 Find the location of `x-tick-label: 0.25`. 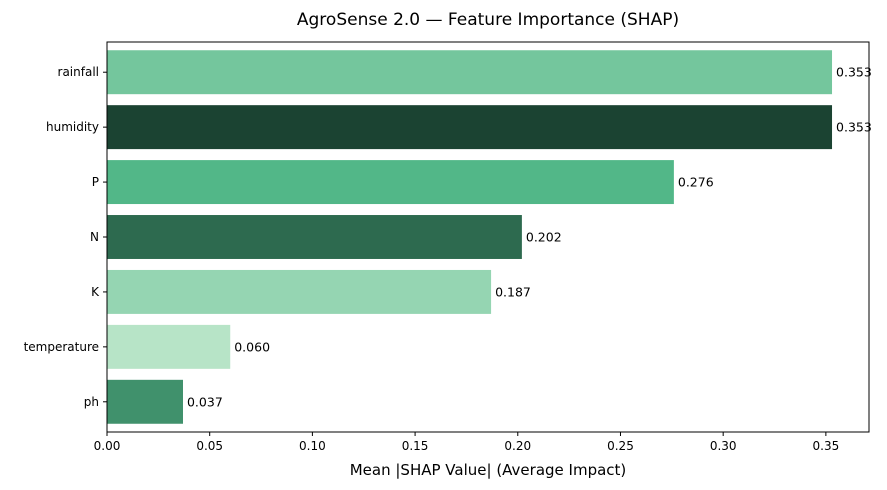

x-tick-label: 0.25 is located at coordinates (620, 446).